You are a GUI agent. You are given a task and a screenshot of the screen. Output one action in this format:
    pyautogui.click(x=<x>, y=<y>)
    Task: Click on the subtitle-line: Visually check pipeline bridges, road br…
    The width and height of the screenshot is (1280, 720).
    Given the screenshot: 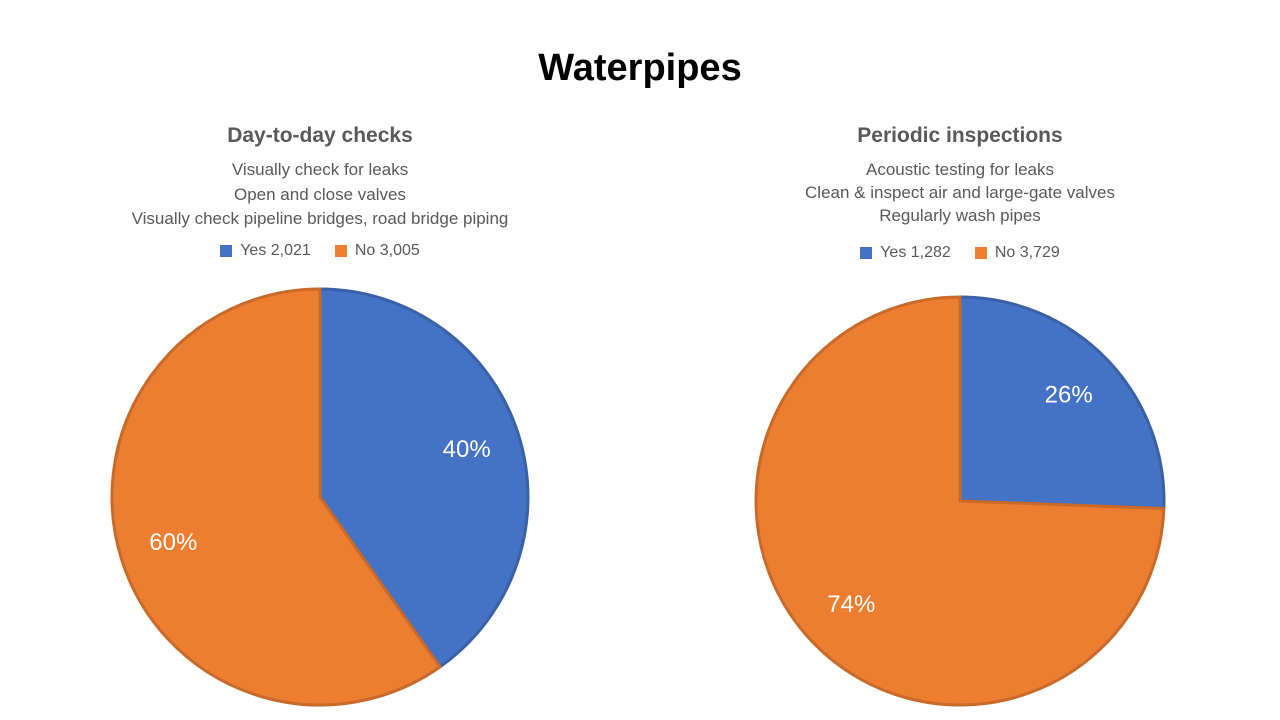 What is the action you would take?
    pyautogui.click(x=320, y=218)
    